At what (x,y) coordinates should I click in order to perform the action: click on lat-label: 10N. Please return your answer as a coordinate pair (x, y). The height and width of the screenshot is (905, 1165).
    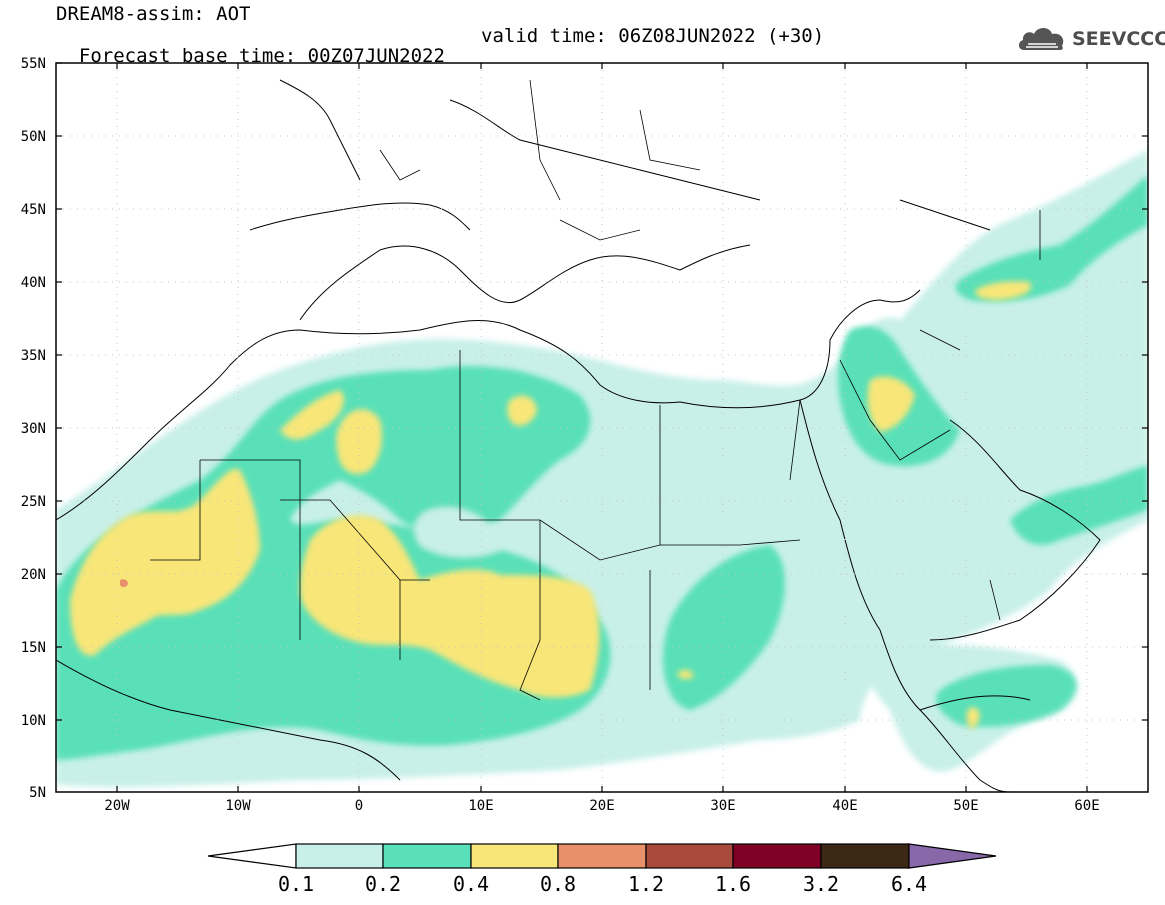
    Looking at the image, I should click on (33, 721).